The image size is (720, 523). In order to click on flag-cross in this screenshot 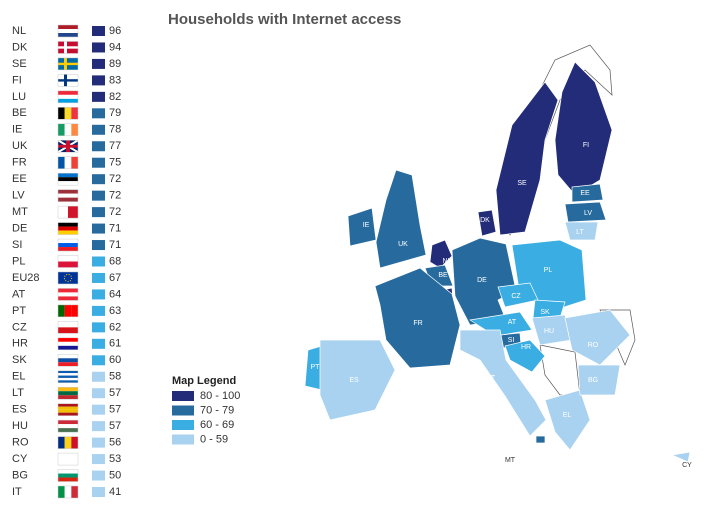, I will do `click(68, 146)`.